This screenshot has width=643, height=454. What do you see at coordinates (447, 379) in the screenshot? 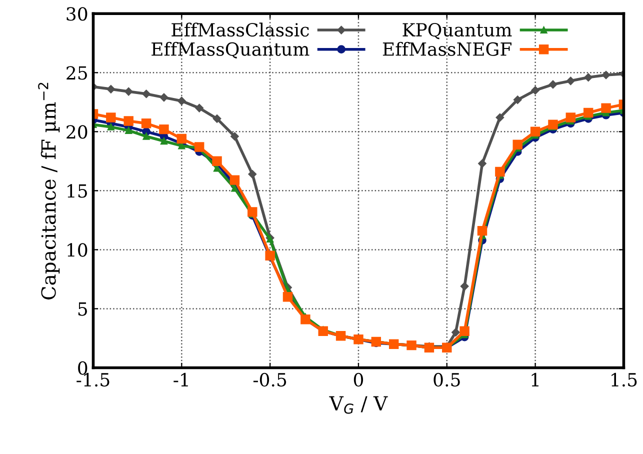
I see `x-tick-label: 0.5` at bounding box center [447, 379].